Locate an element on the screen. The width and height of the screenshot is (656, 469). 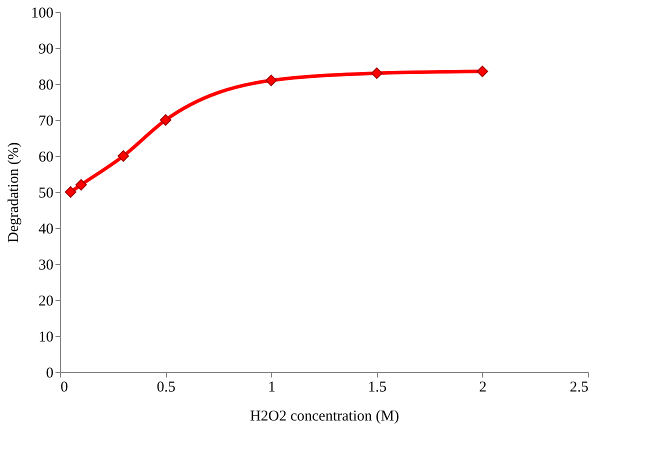
x-axis-title: H2O2 concentration (M) is located at coordinates (325, 416).